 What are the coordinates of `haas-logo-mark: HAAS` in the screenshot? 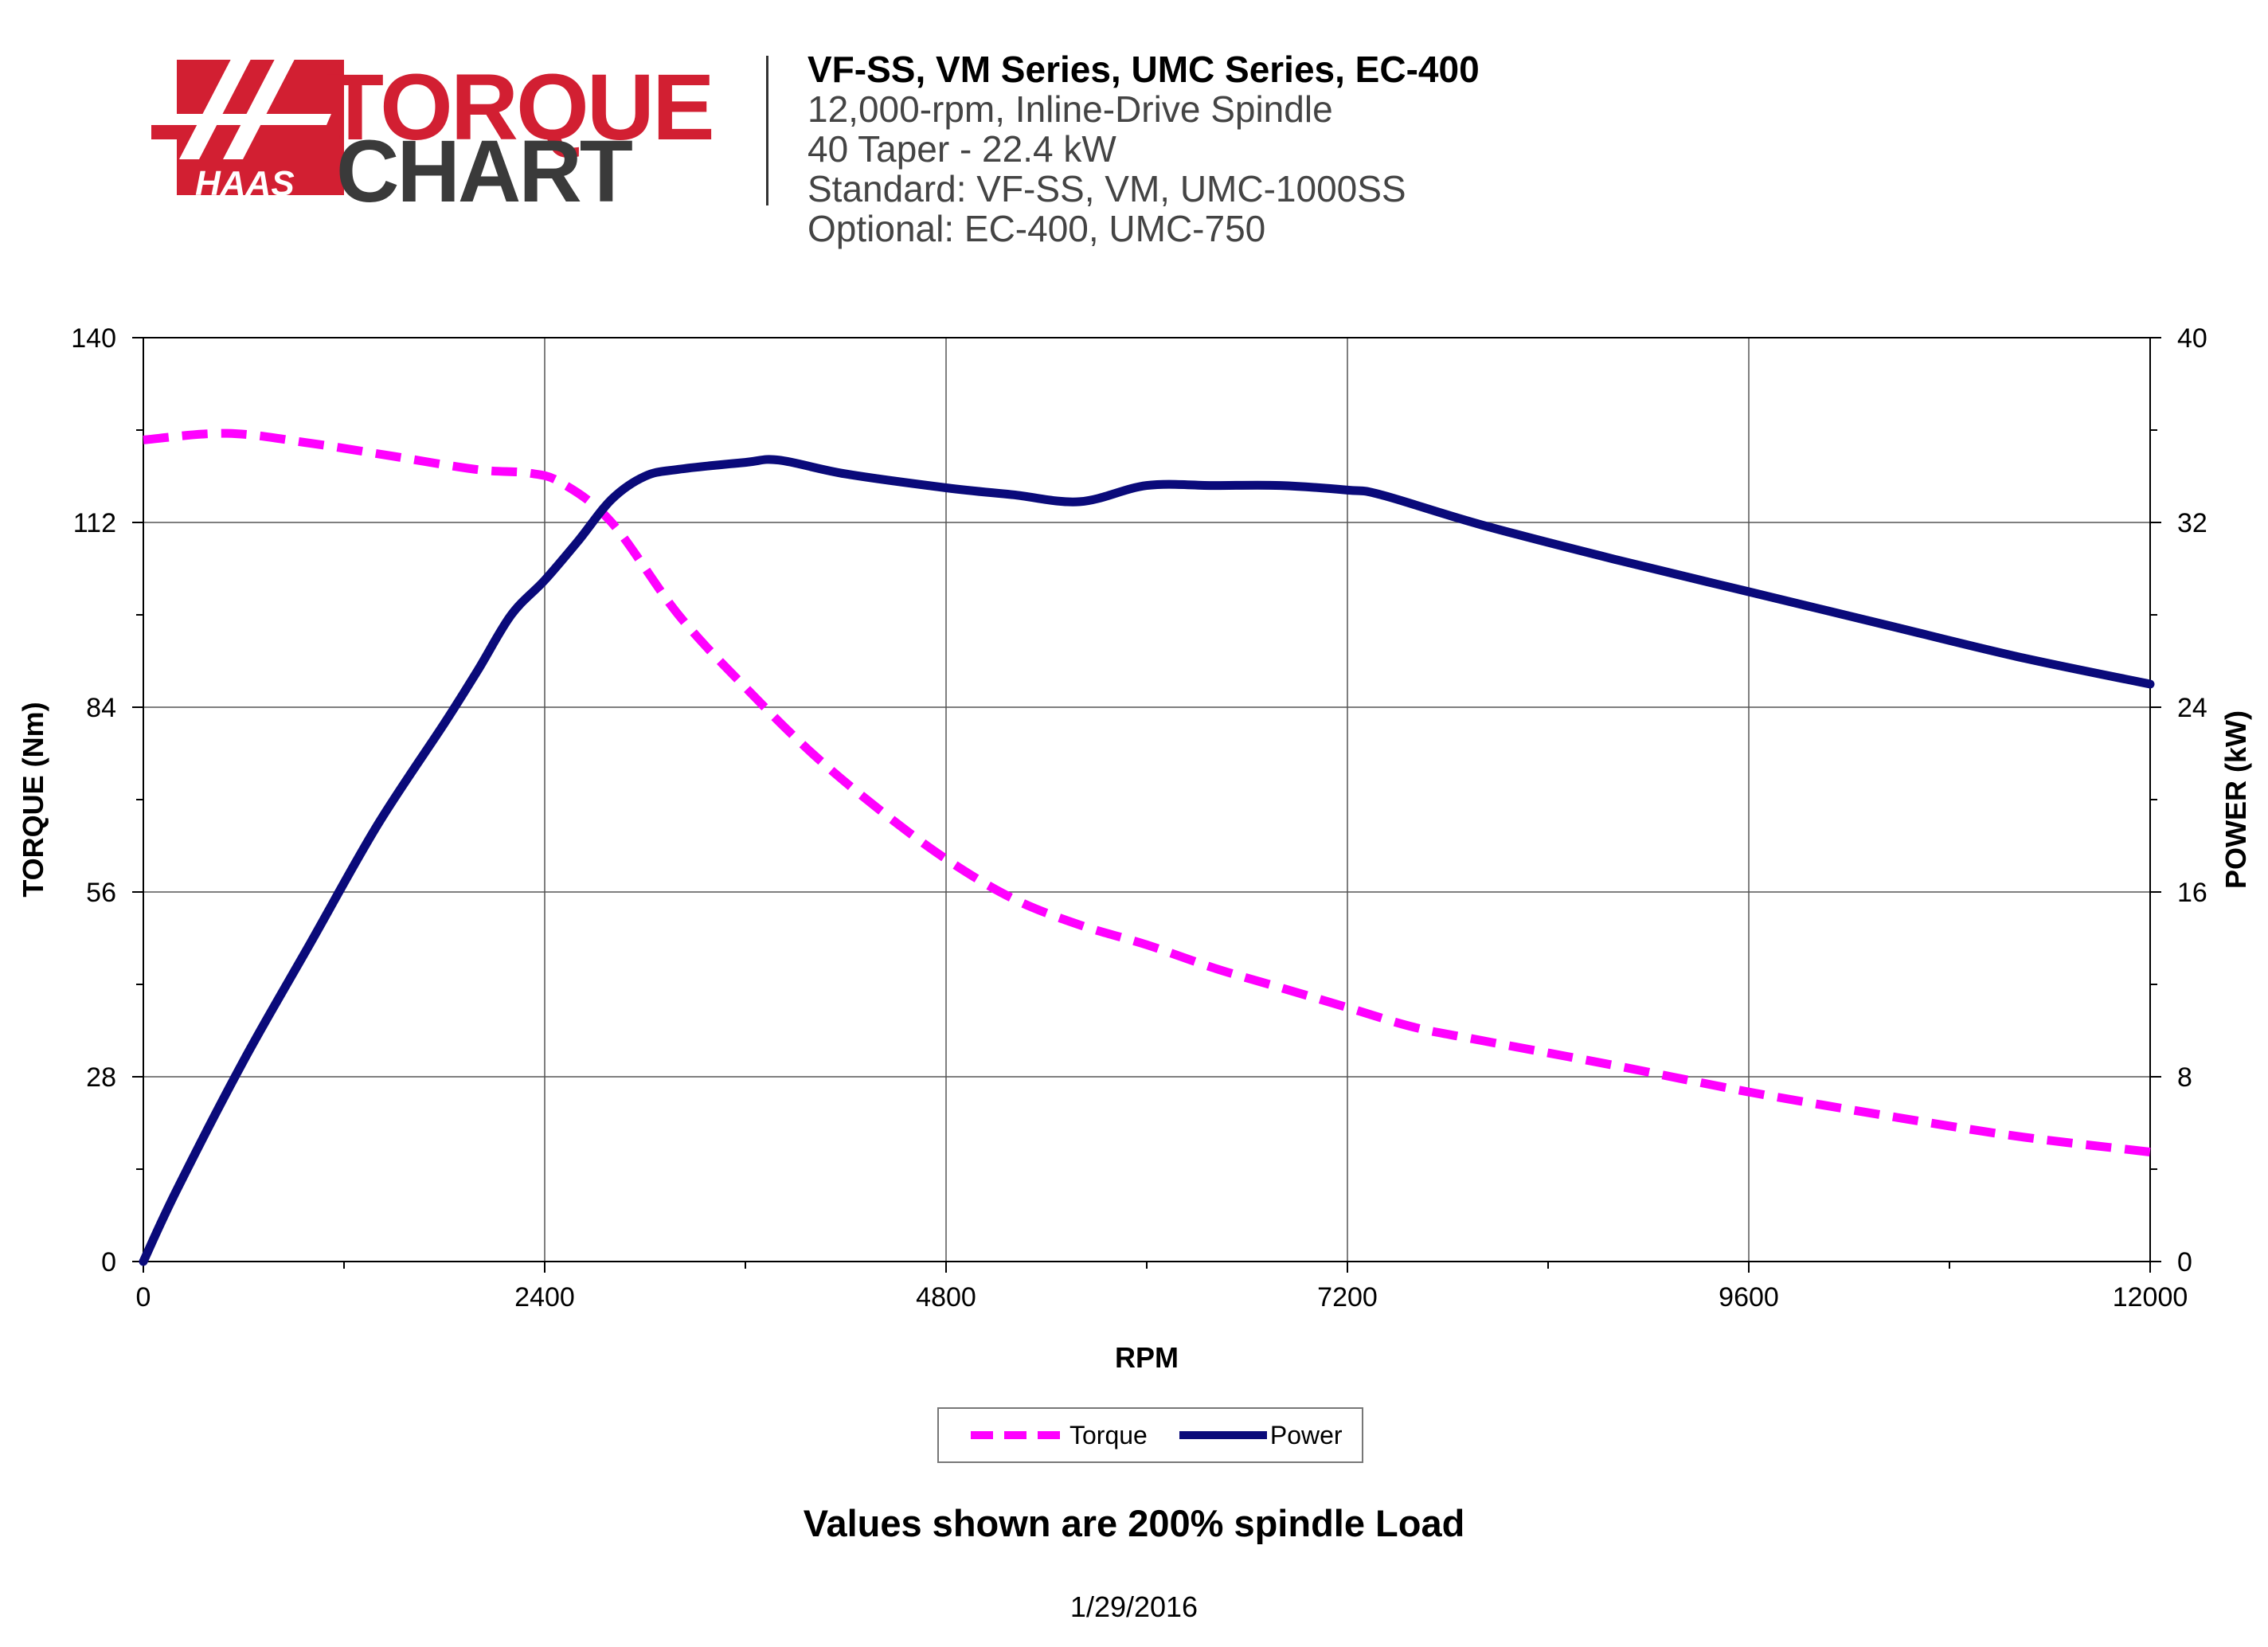 It's located at (247, 123).